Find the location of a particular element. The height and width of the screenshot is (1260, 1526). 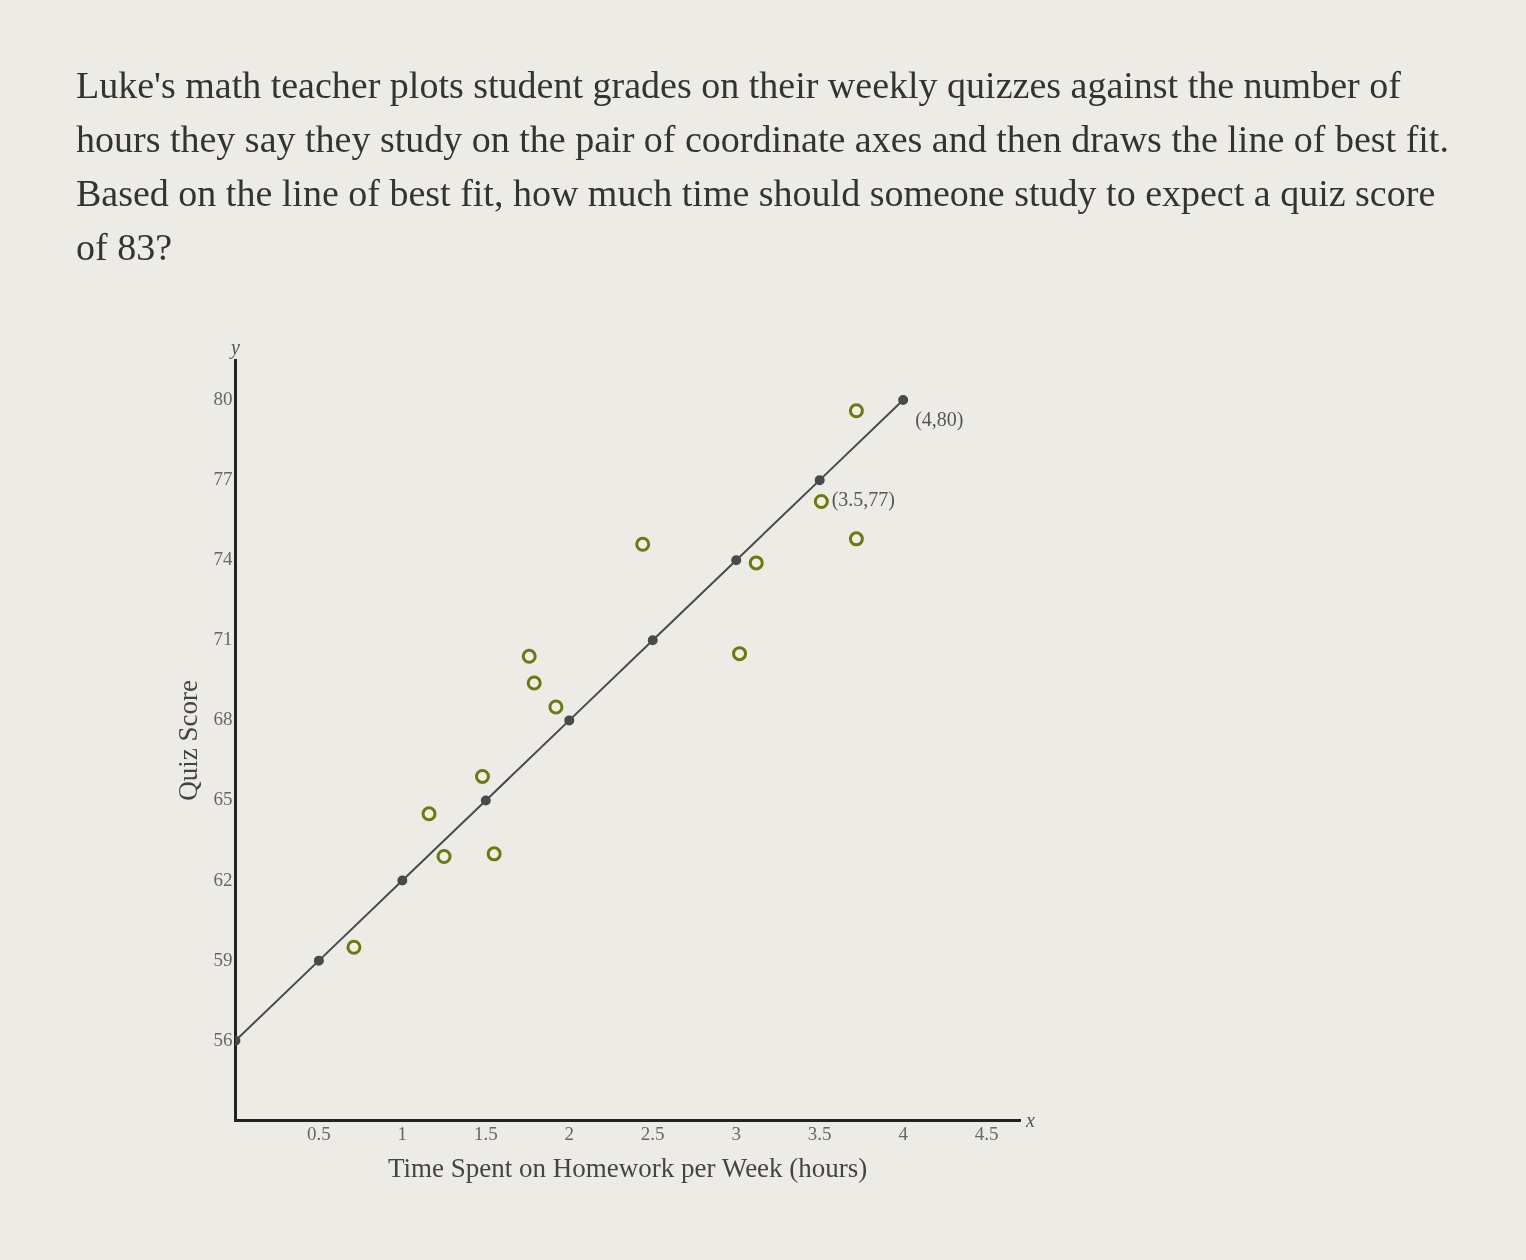

x-tick-label: 3 is located at coordinates (736, 1134).